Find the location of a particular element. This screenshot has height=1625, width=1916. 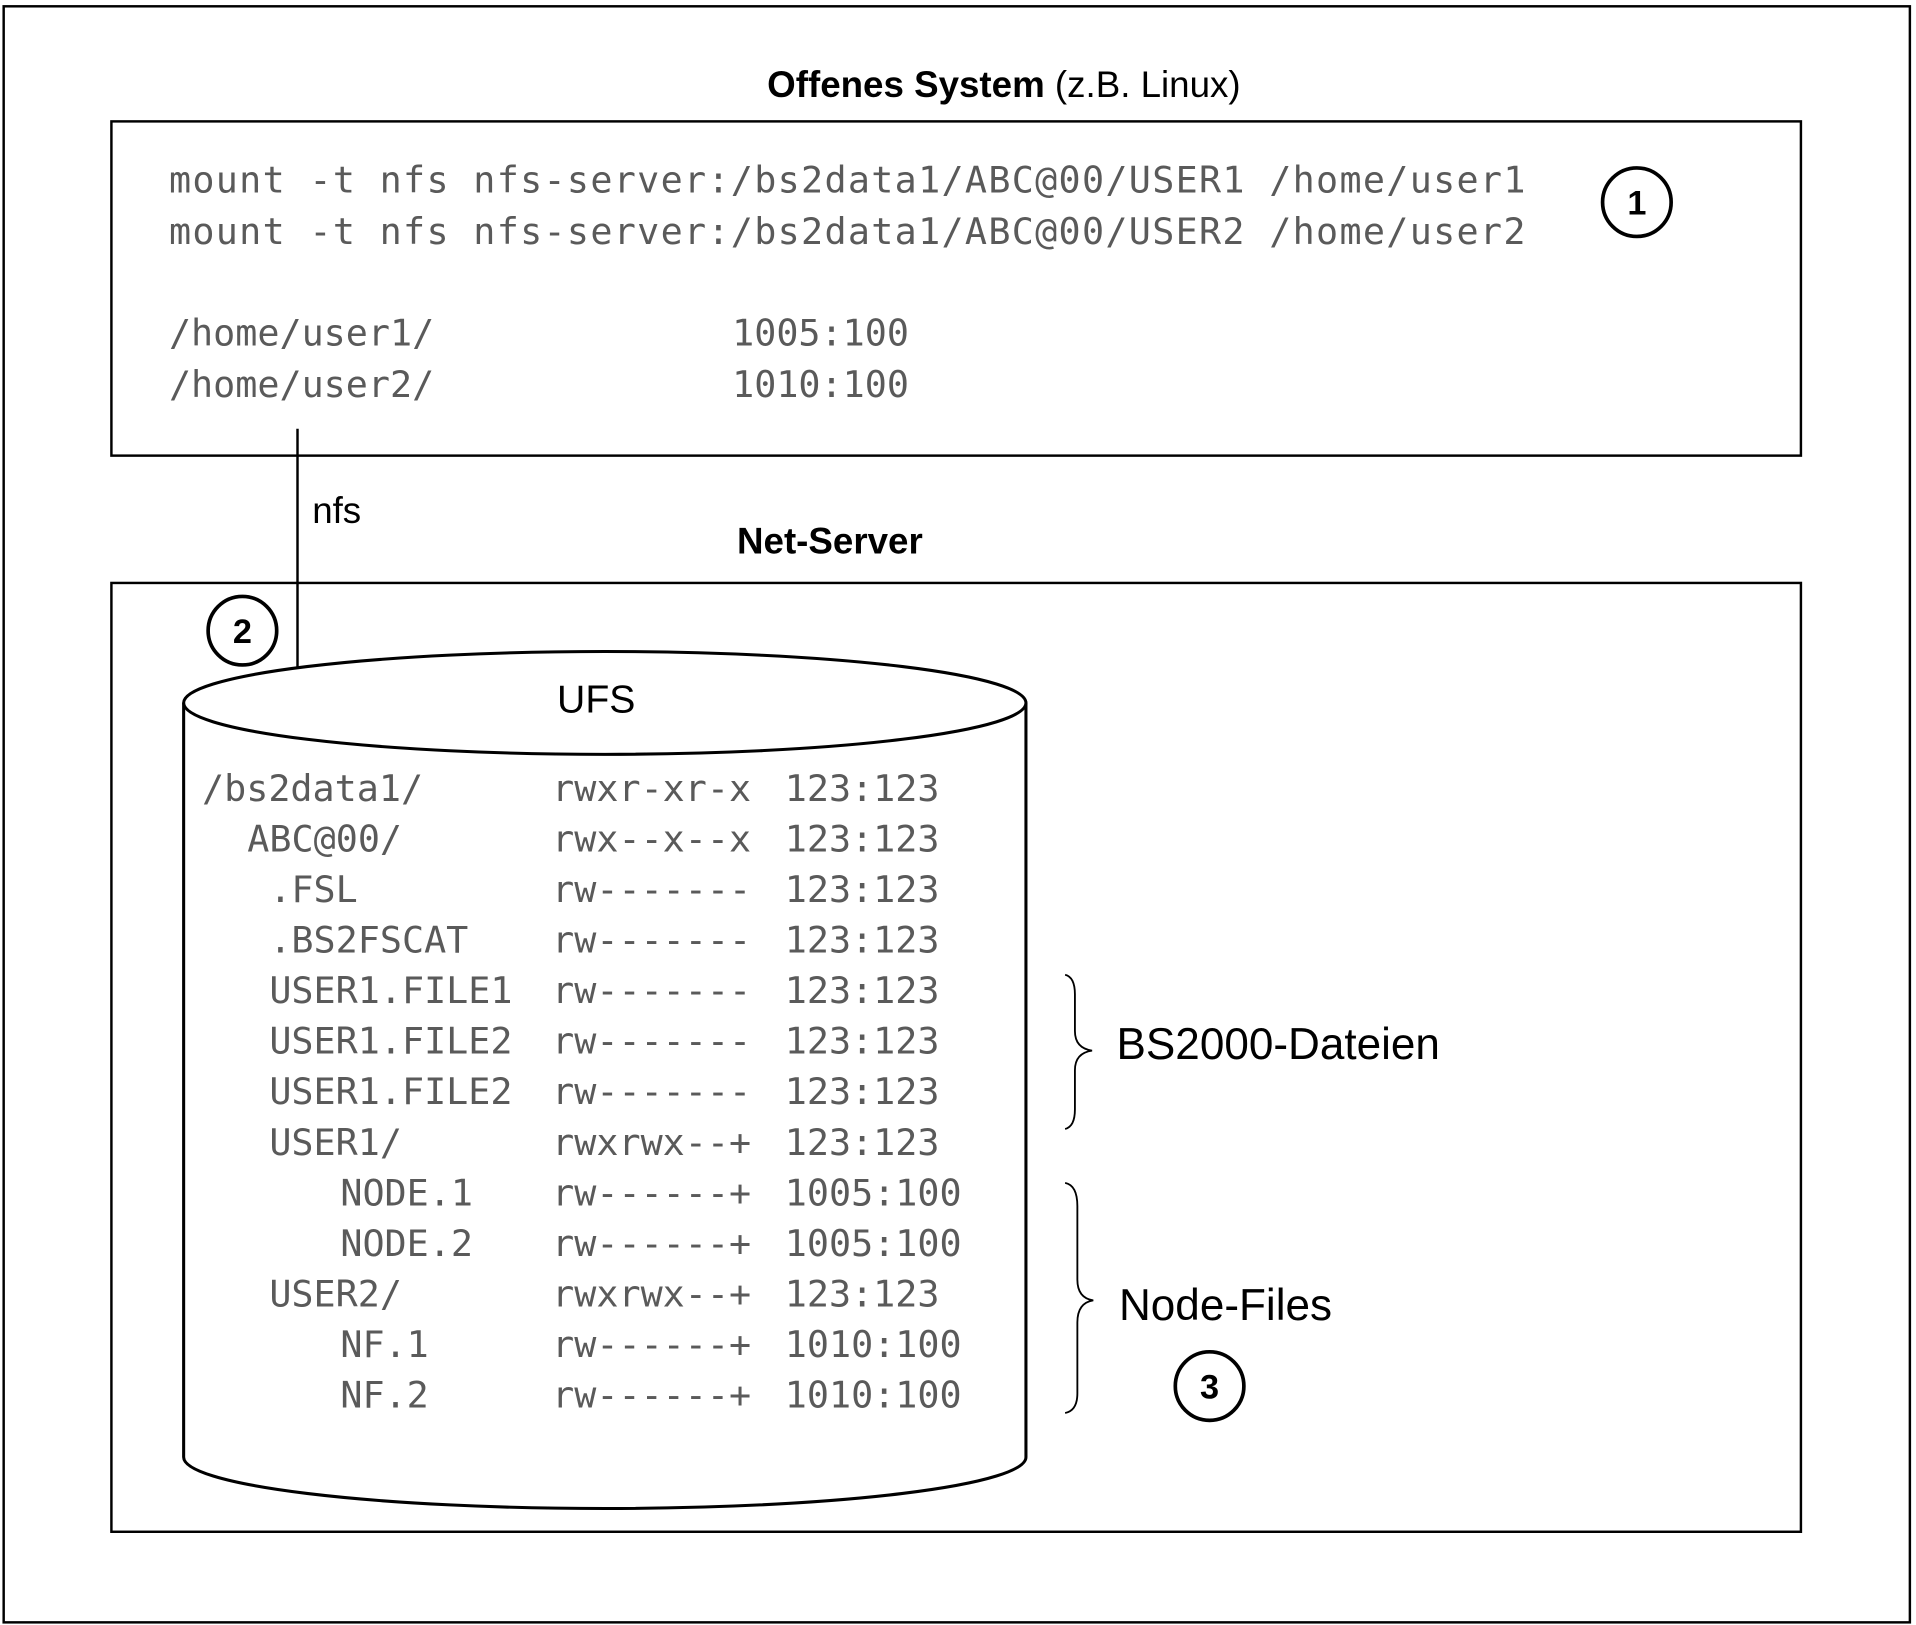

marker-1: 1 is located at coordinates (1636, 202).